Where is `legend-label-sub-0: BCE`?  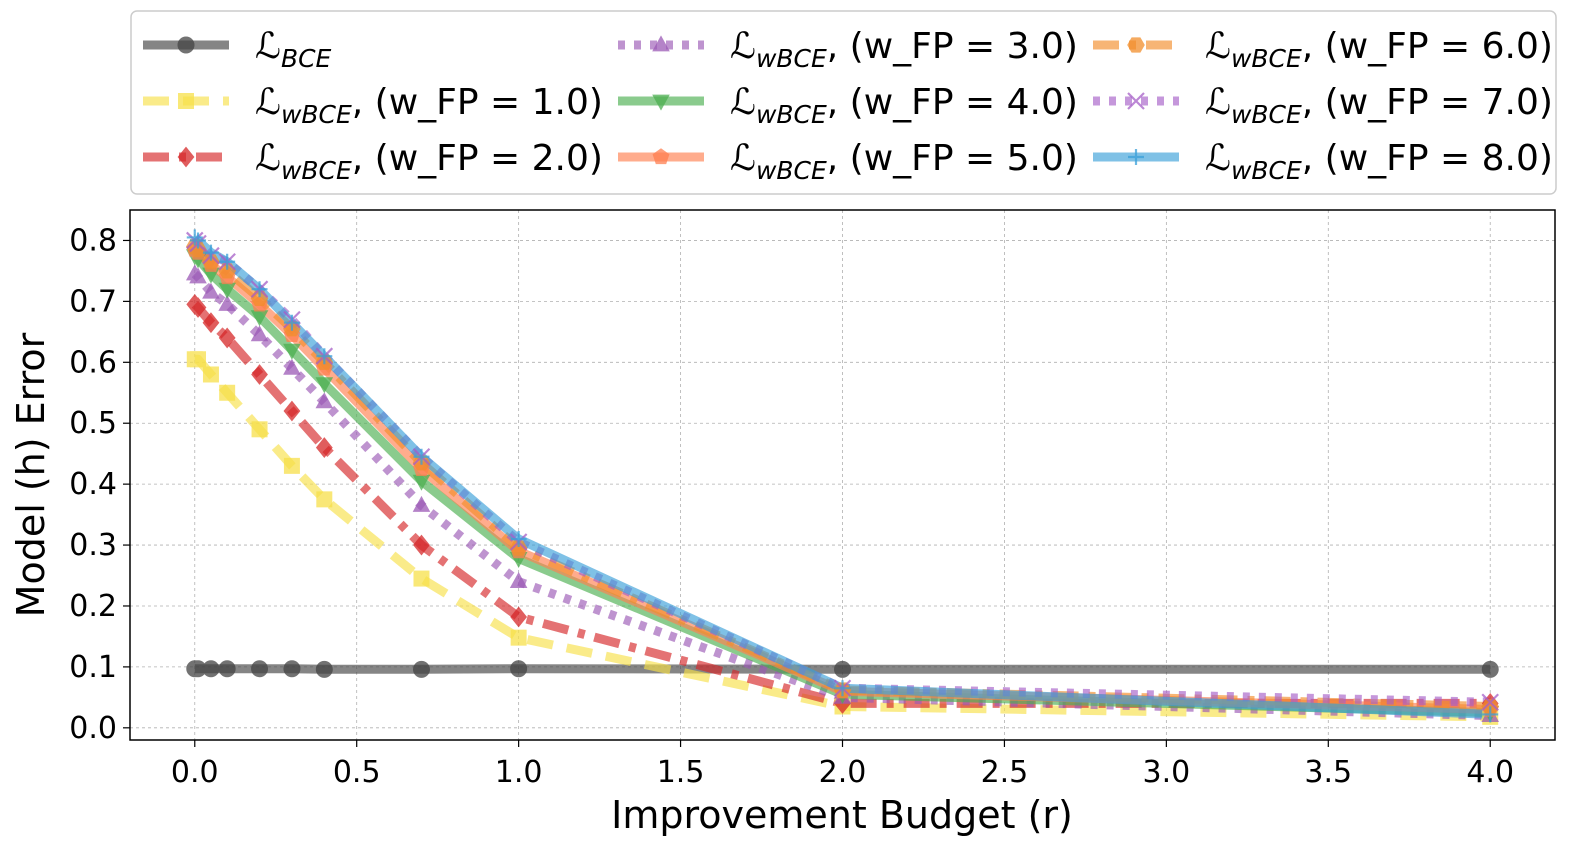
legend-label-sub-0: BCE is located at coordinates (306, 58).